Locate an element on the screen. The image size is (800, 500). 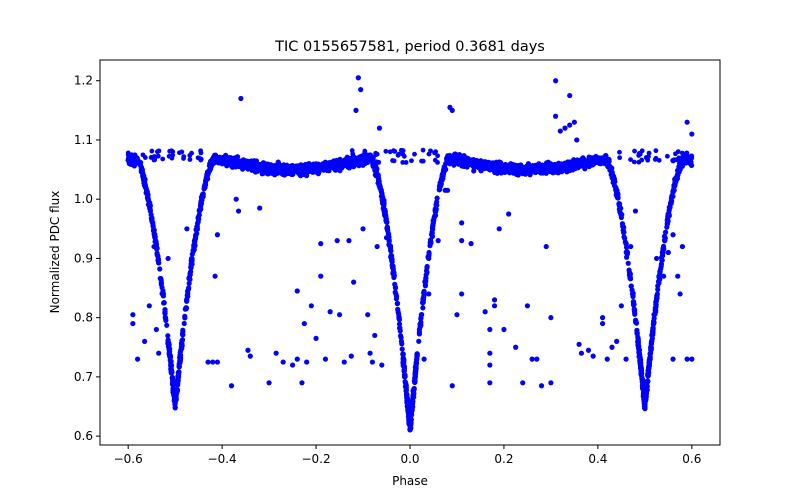
y-tick-label: 0.7 is located at coordinates (83, 377).